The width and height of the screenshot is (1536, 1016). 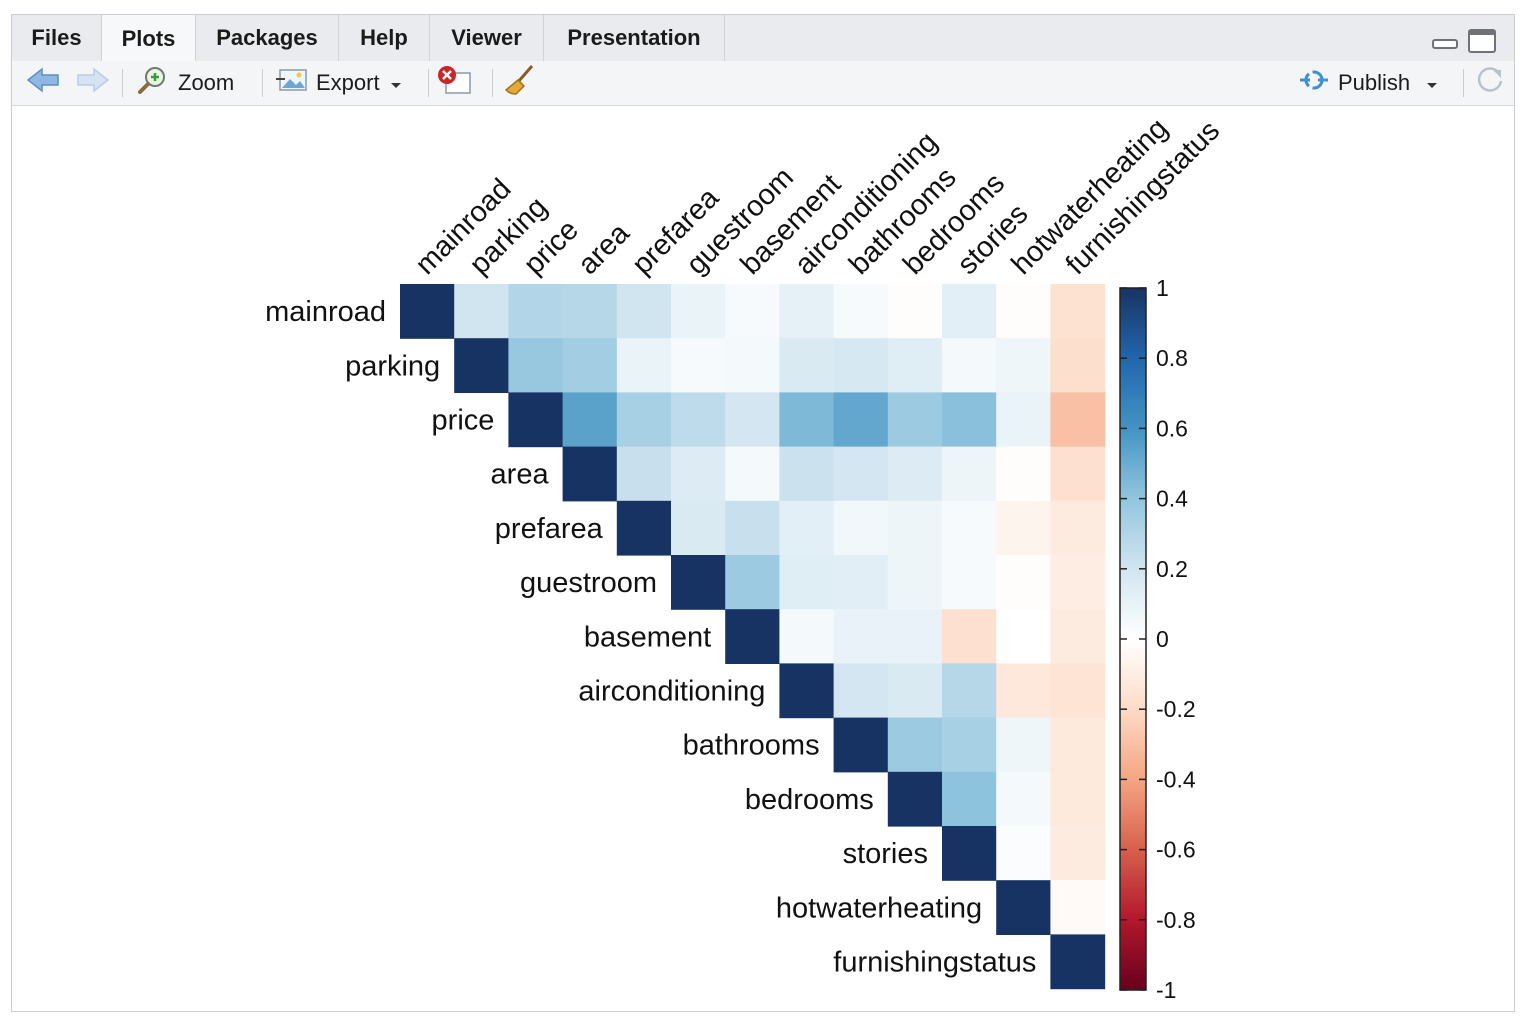 What do you see at coordinates (536, 311) in the screenshot?
I see `heatmap-cell-mainroad-price` at bounding box center [536, 311].